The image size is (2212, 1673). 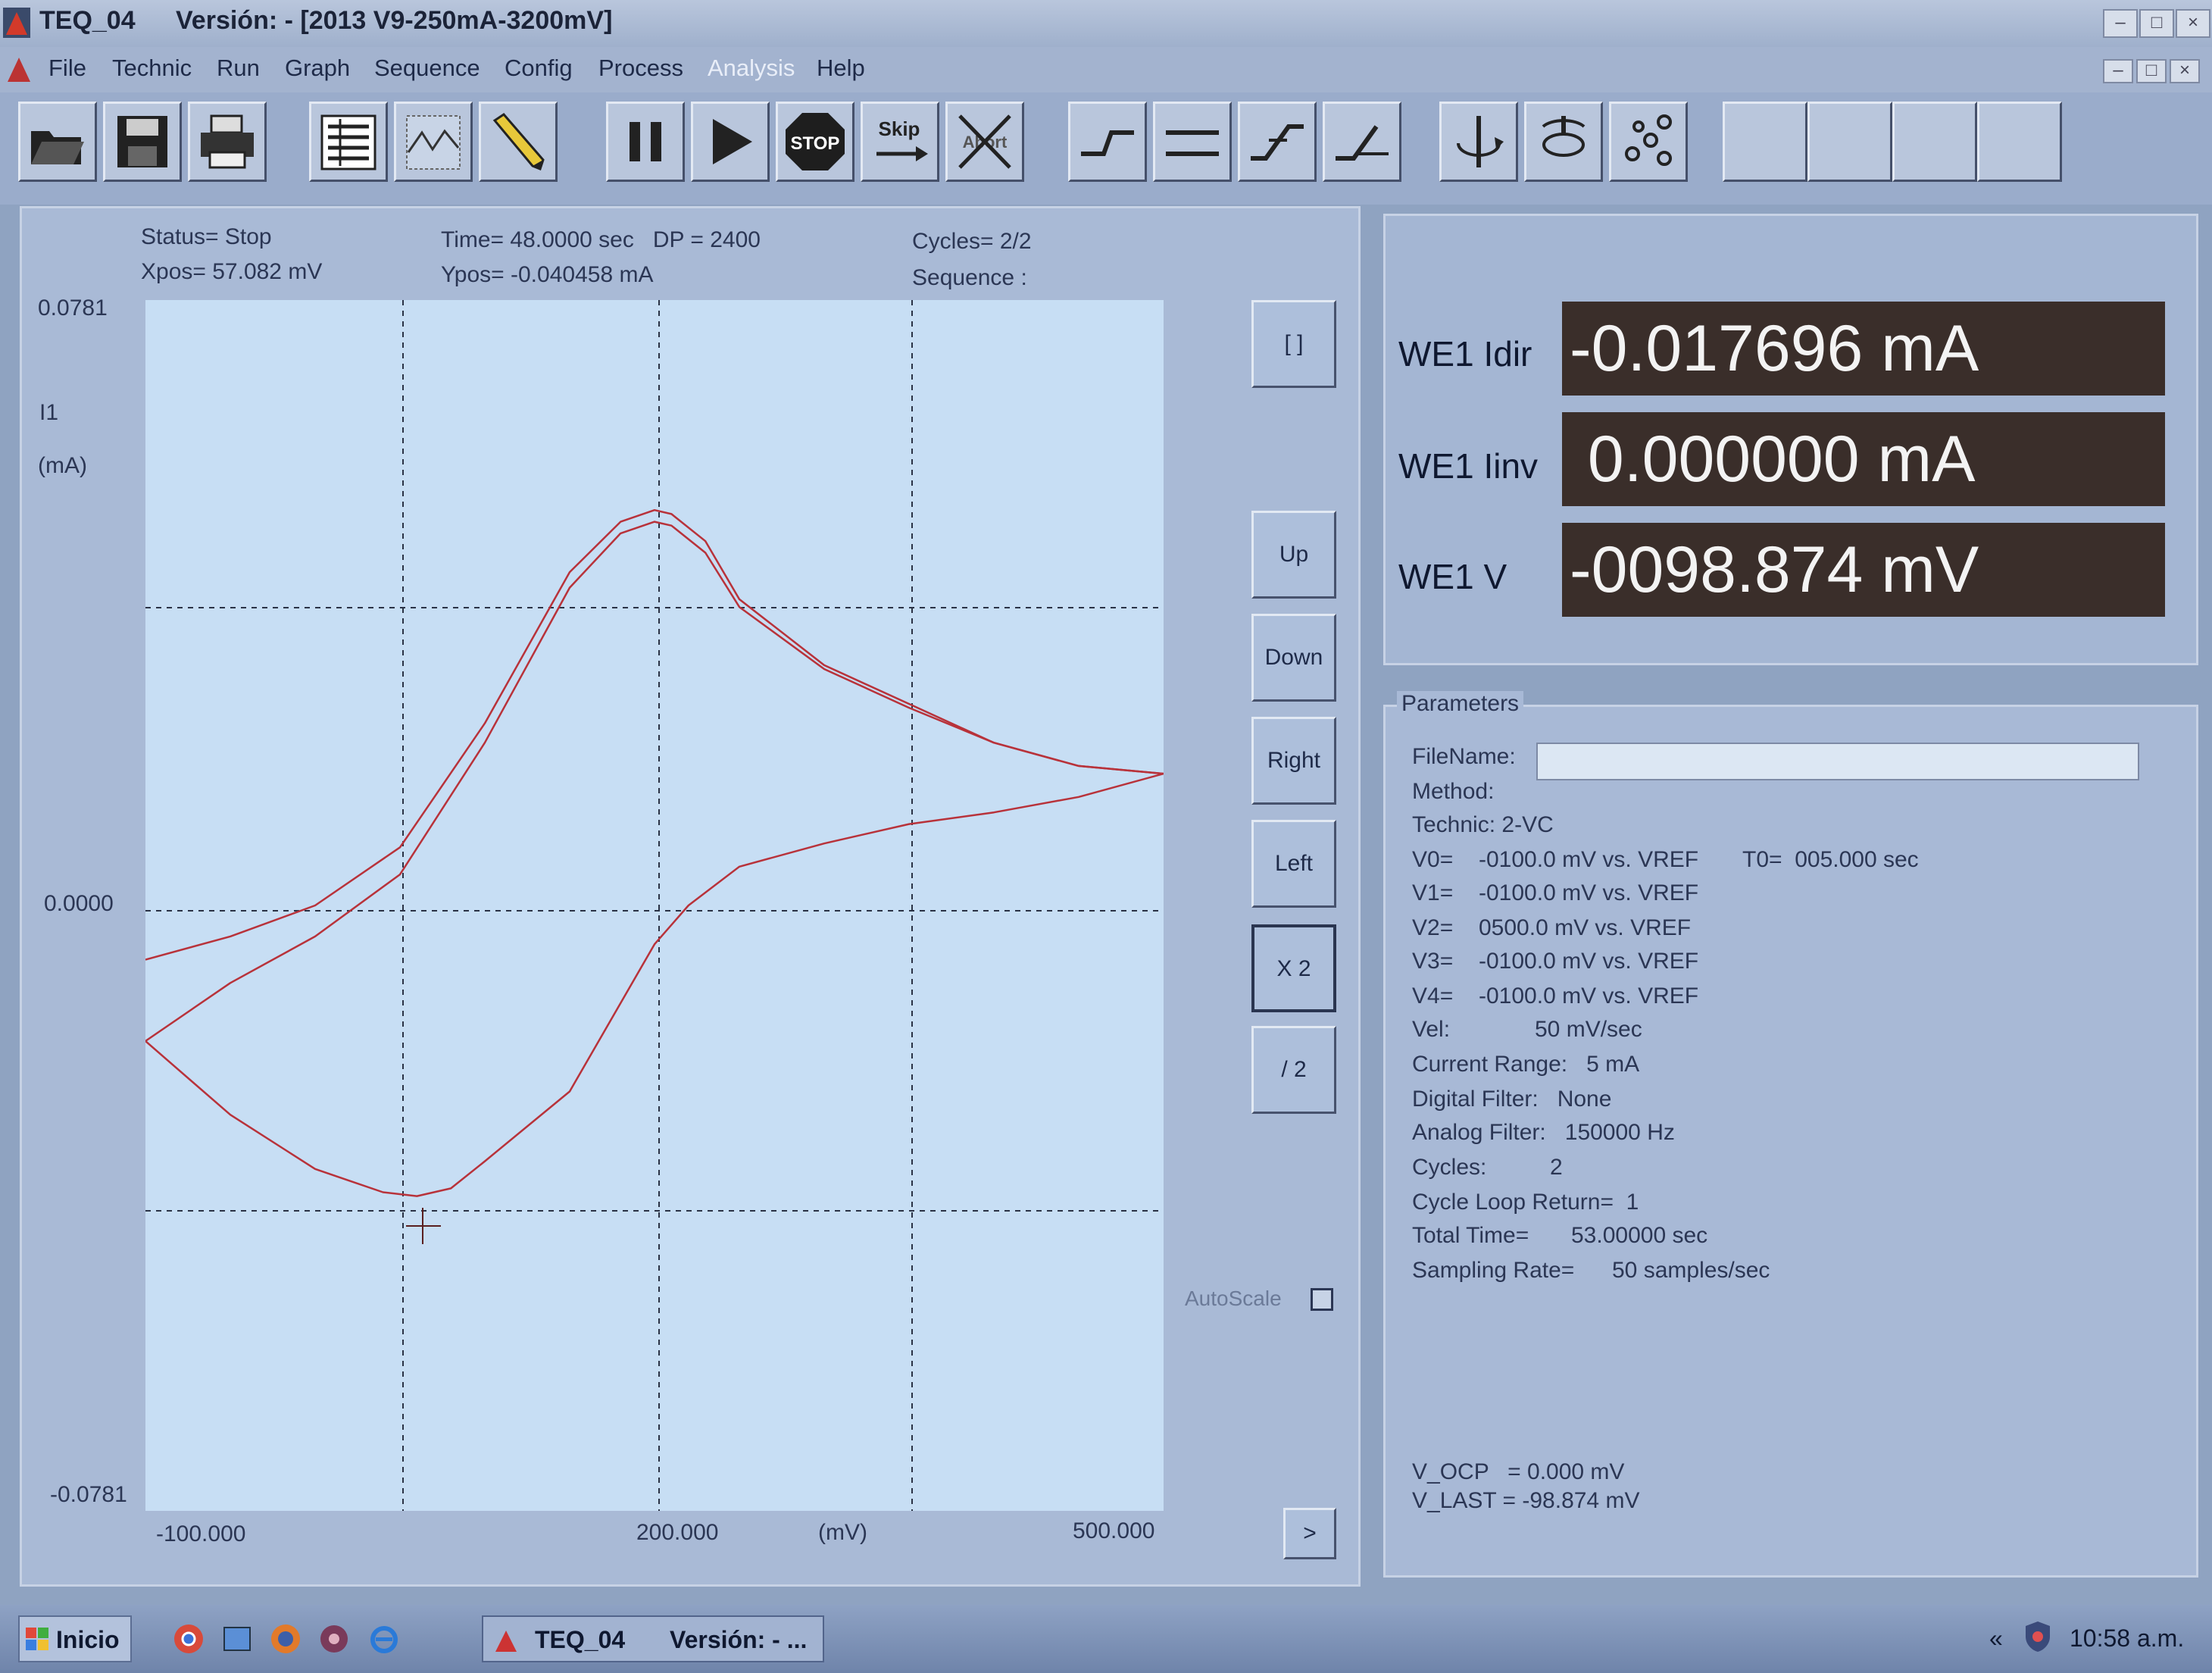 I want to click on v0-label: V0=, so click(x=1433, y=860).